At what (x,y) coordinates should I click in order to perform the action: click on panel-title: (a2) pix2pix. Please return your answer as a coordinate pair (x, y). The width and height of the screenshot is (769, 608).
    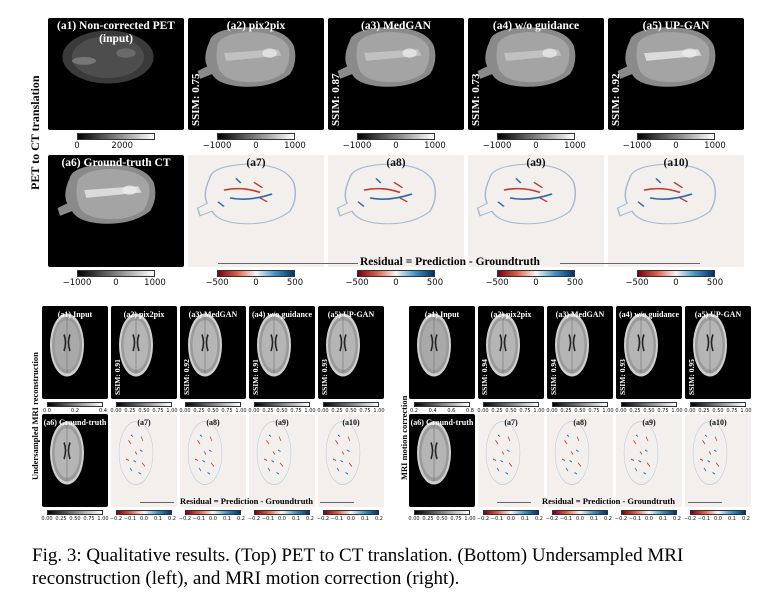
    Looking at the image, I should click on (256, 26).